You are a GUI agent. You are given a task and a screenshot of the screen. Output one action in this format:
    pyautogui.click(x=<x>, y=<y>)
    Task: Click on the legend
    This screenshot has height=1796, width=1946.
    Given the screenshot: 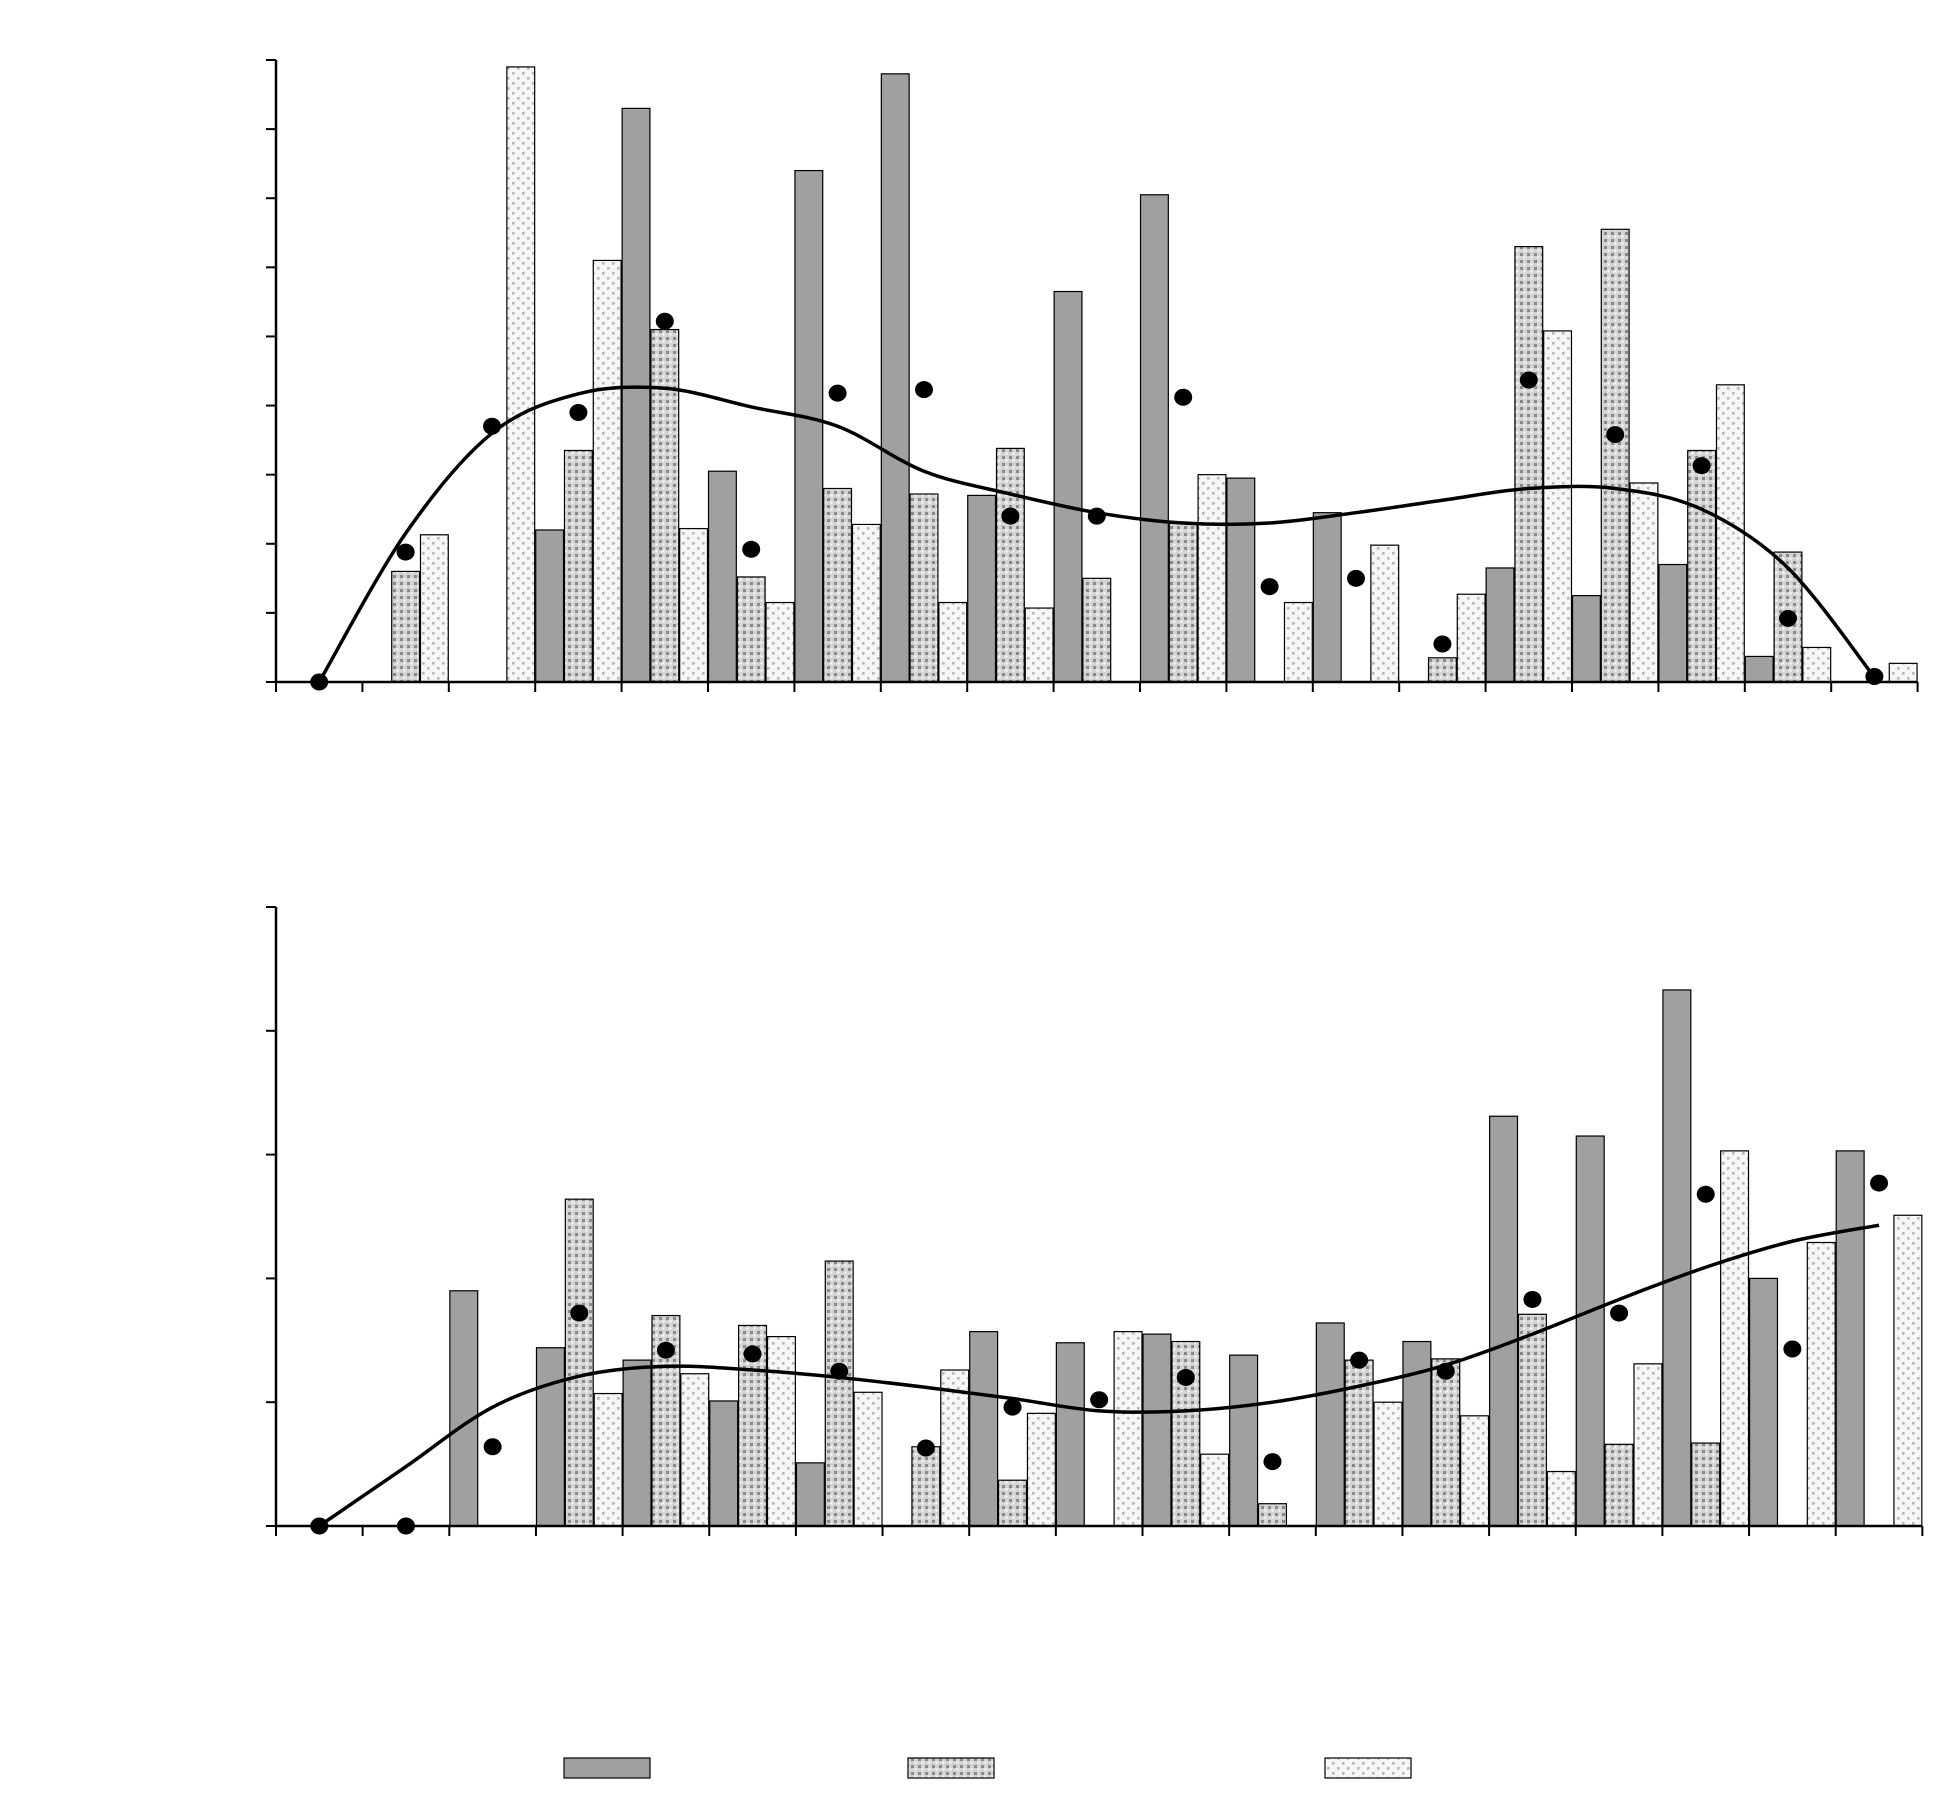 What is the action you would take?
    pyautogui.click(x=987, y=1768)
    